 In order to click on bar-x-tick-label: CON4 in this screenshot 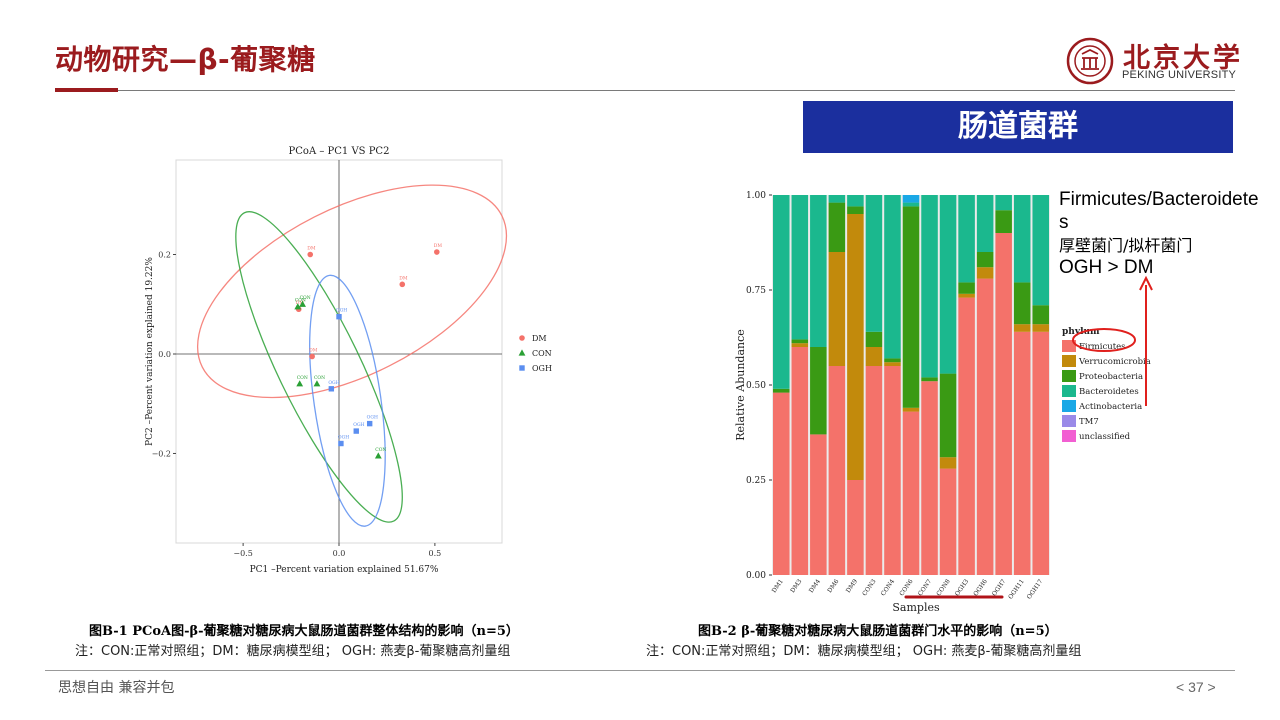, I will do `click(888, 587)`.